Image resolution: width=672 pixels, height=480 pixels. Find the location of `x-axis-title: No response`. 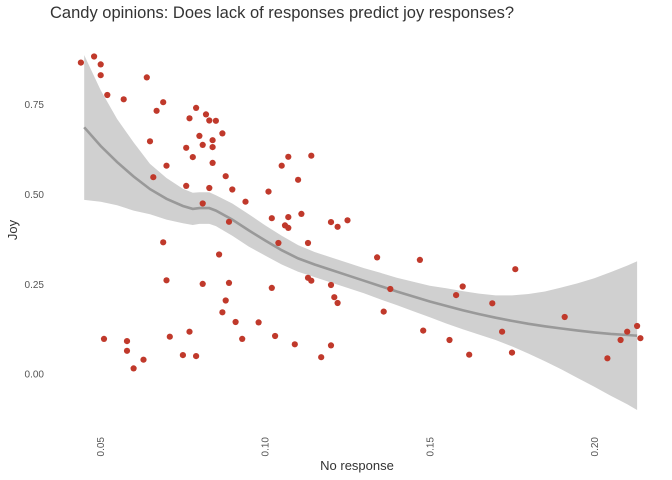

x-axis-title: No response is located at coordinates (357, 465).